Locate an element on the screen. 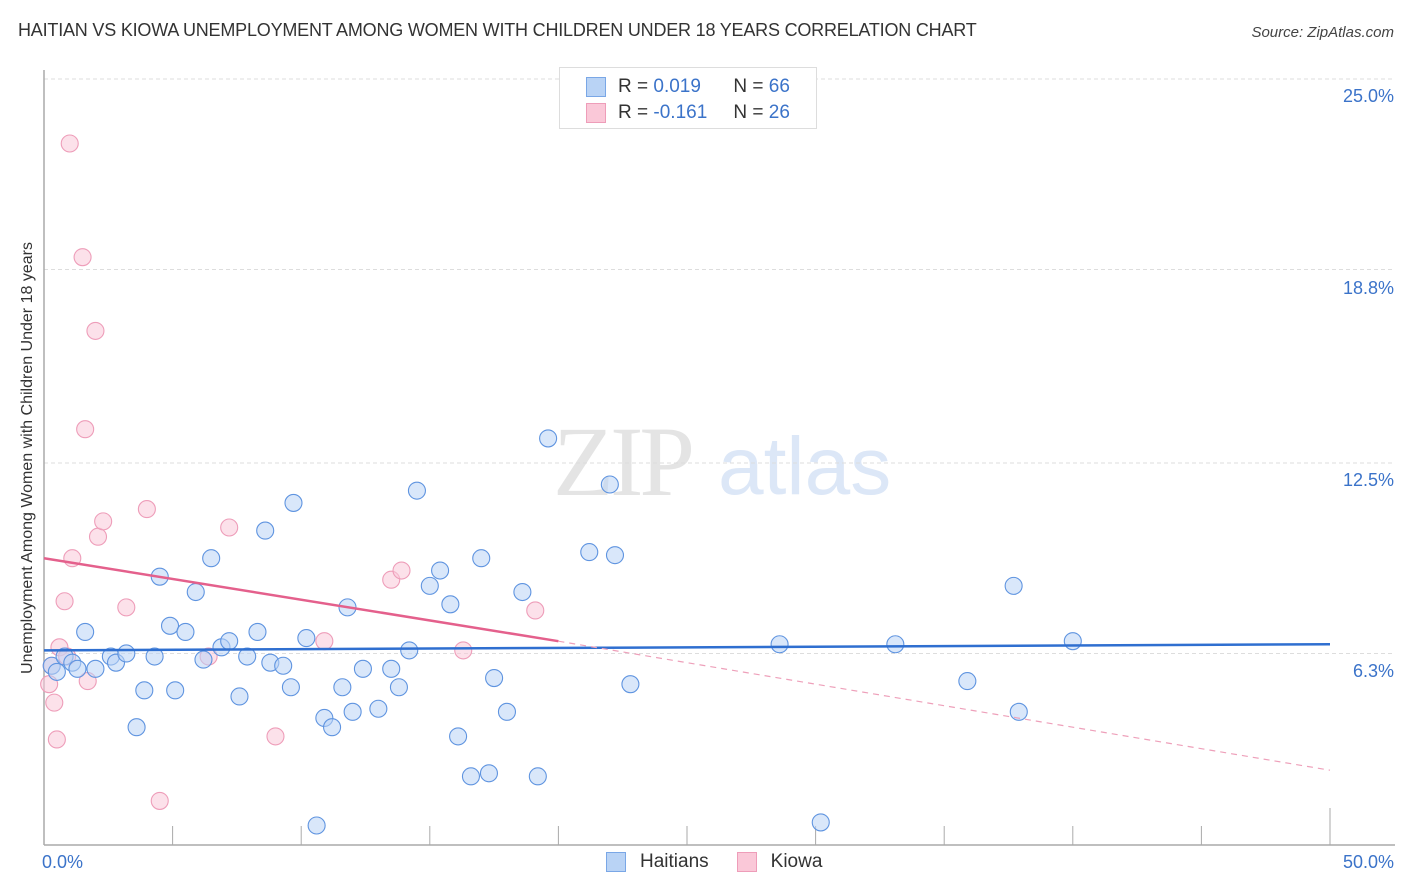  y-tick-18-8: 18.8% is located at coordinates (1368, 288).